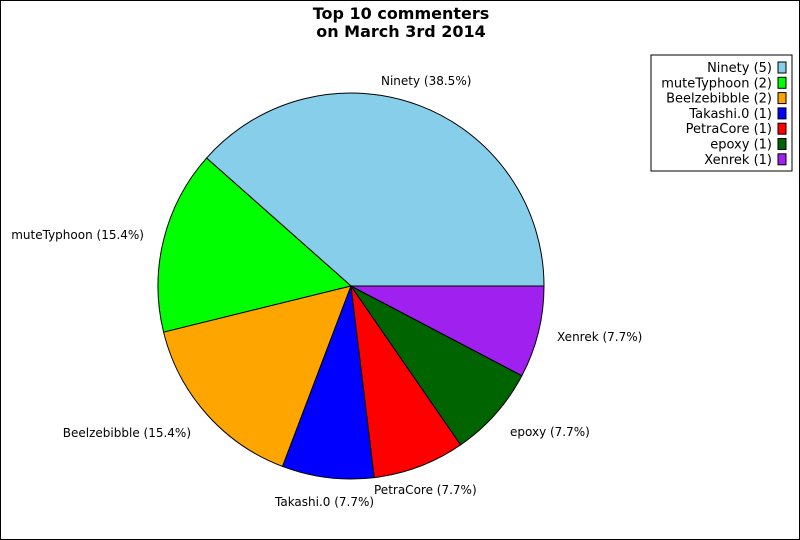 The height and width of the screenshot is (540, 800). I want to click on pie-slice-epoxy, so click(436, 365).